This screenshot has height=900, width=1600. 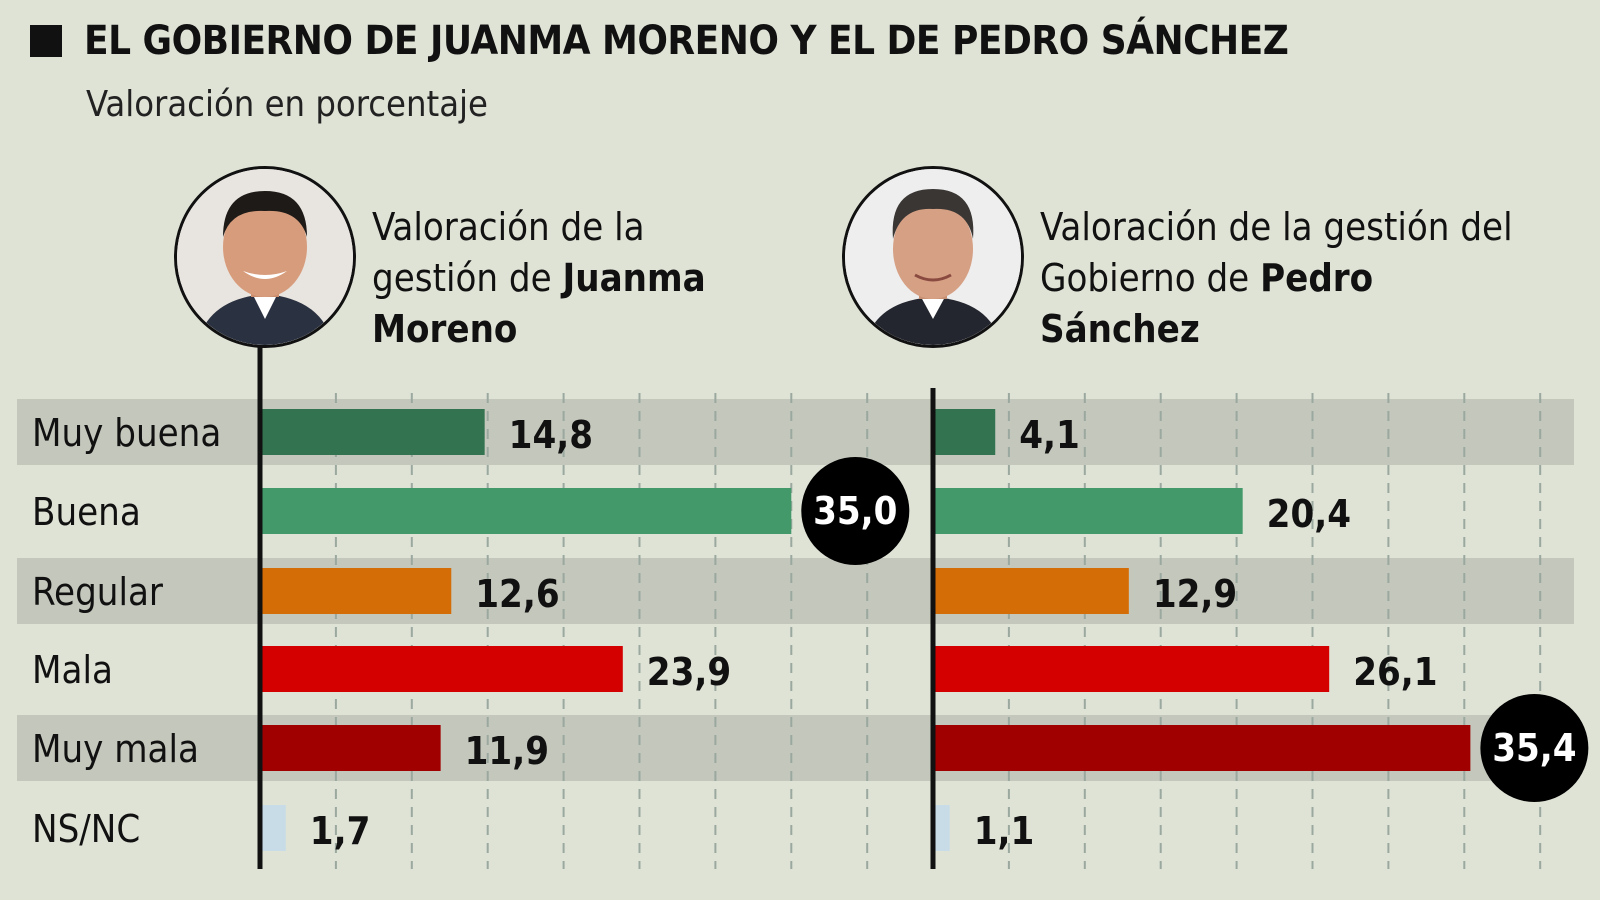 What do you see at coordinates (1195, 594) in the screenshot?
I see `data-label: 12,9` at bounding box center [1195, 594].